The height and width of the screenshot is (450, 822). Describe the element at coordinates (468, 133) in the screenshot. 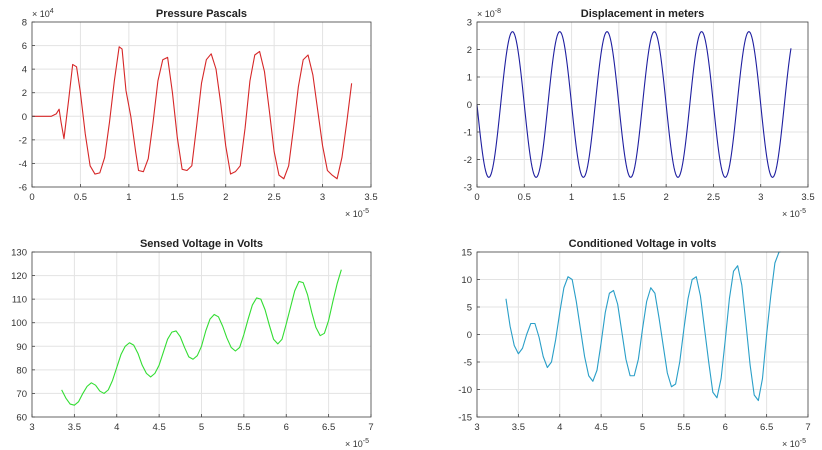

I see `displacement-plot-ytick-label: -1` at that location.